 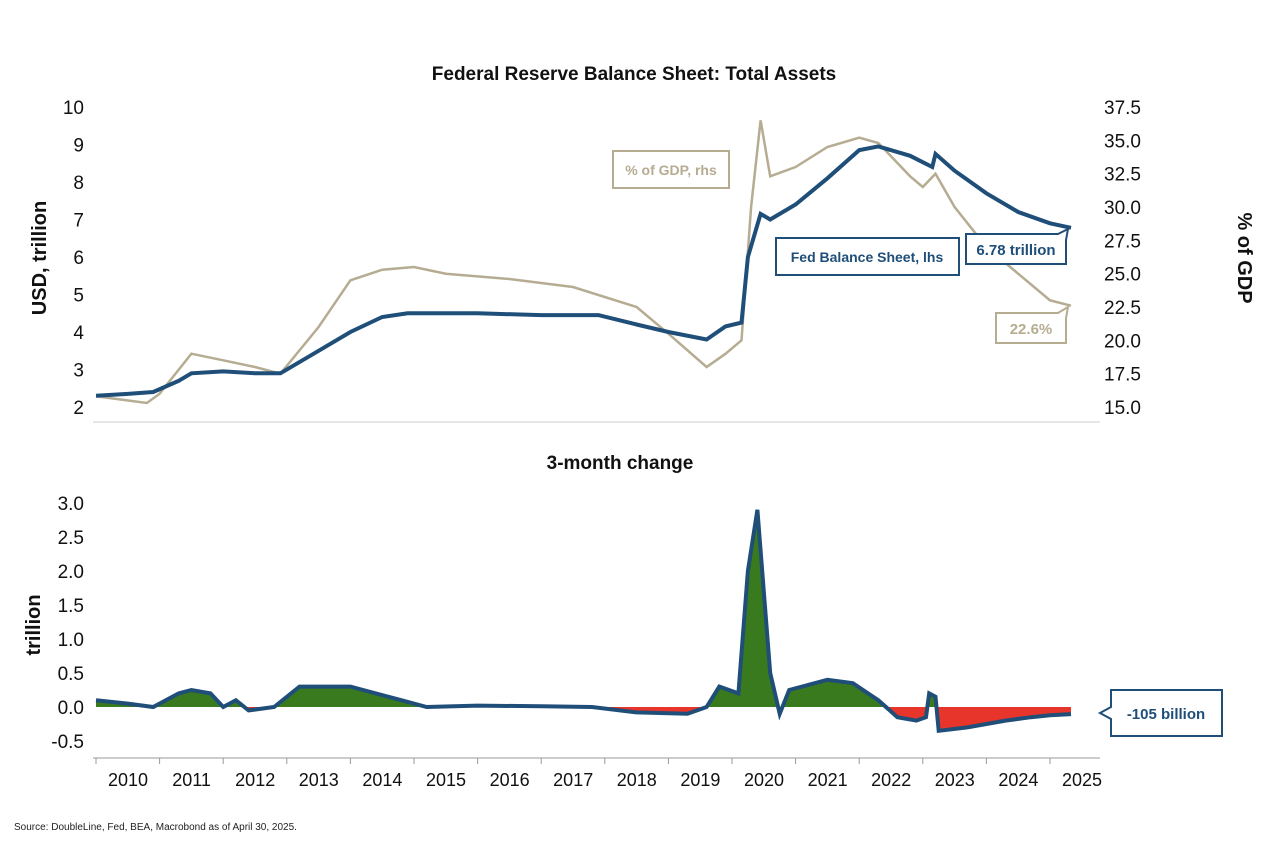 What do you see at coordinates (764, 780) in the screenshot?
I see `x-tick-label: 2020` at bounding box center [764, 780].